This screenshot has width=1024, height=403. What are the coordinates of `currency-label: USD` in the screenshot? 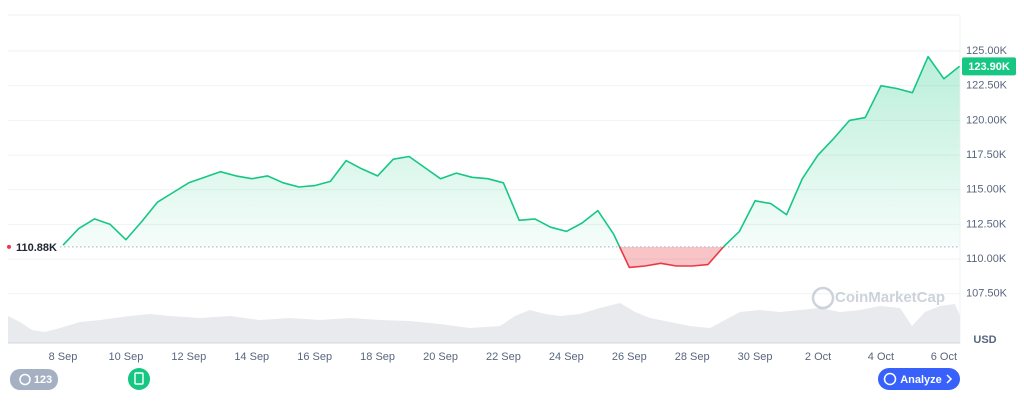 It's located at (984, 340).